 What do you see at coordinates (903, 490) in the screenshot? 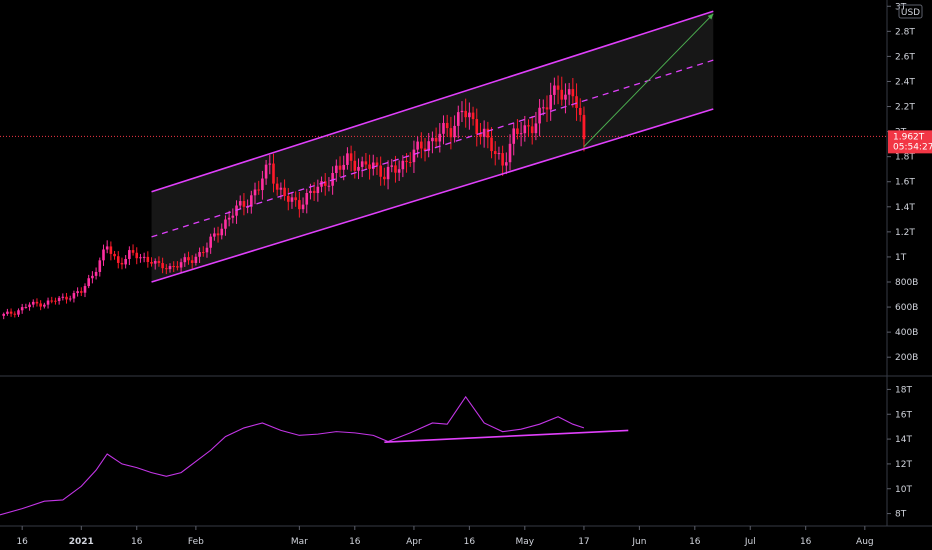
I see `indicator-axis-label: 10T` at bounding box center [903, 490].